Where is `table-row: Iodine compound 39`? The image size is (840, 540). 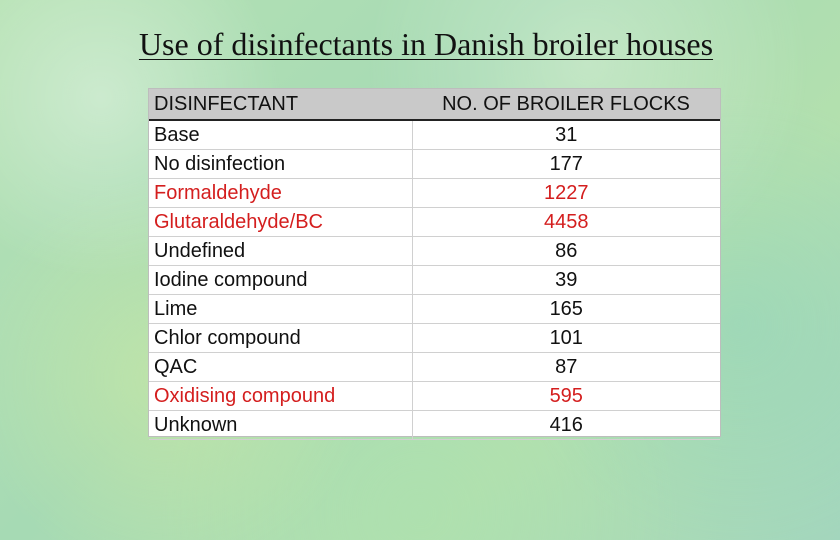 table-row: Iodine compound 39 is located at coordinates (434, 280).